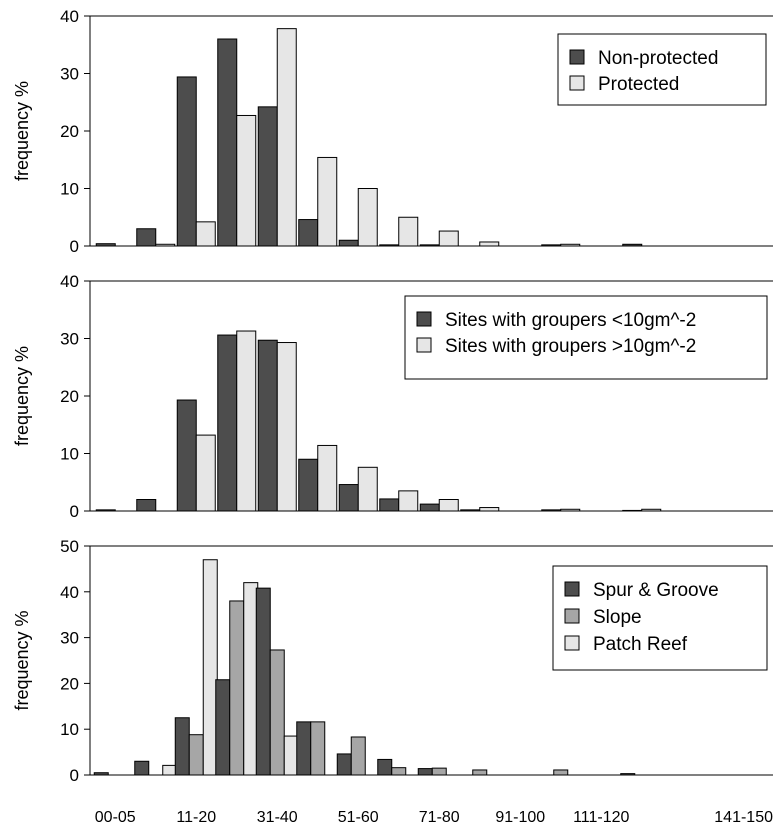  What do you see at coordinates (656, 590) in the screenshot?
I see `legend-label: Spur & Groove` at bounding box center [656, 590].